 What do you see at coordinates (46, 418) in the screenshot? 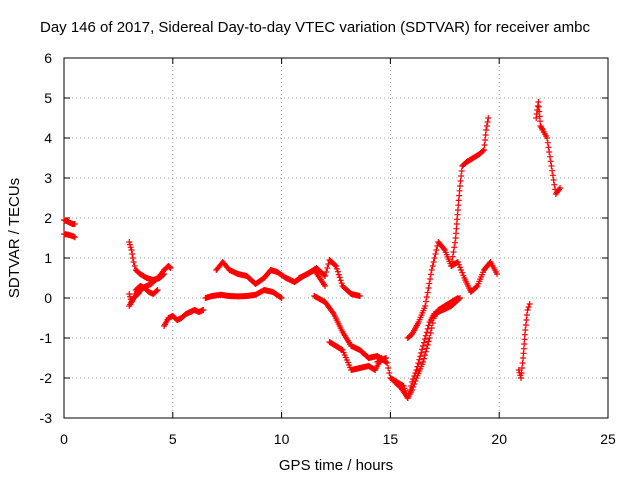
I see `y-tick-label: -3` at bounding box center [46, 418].